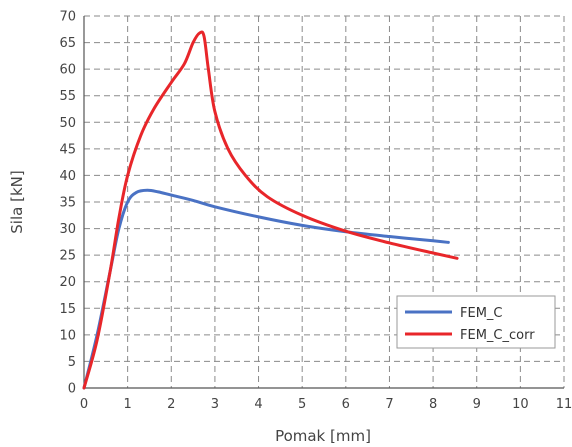 This screenshot has width=572, height=447. I want to click on y-tick-label: 10, so click(67, 335).